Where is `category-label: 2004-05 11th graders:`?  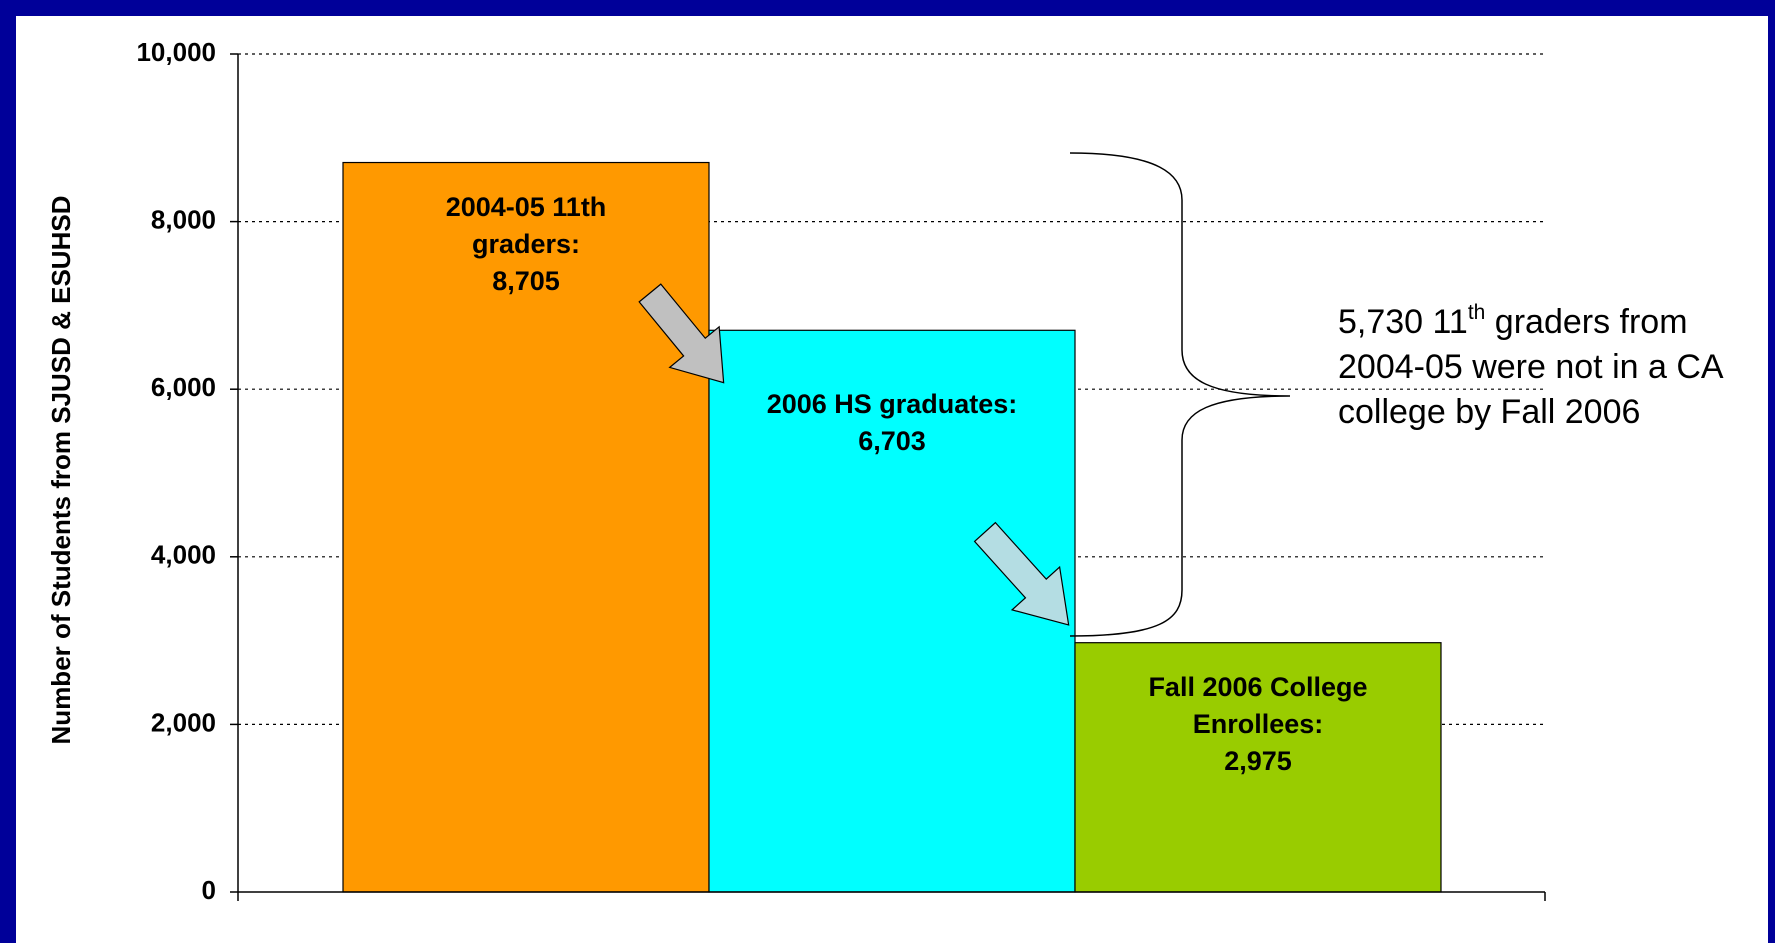 category-label: 2004-05 11th graders: is located at coordinates (526, 225).